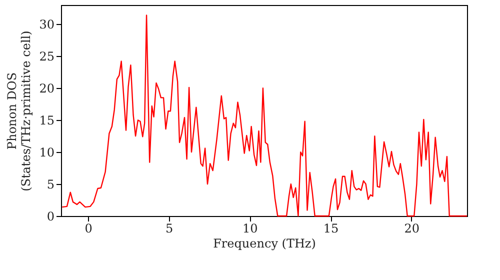 This screenshot has height=280, width=500. Describe the element at coordinates (412, 229) in the screenshot. I see `x-tick-label: 20` at that location.